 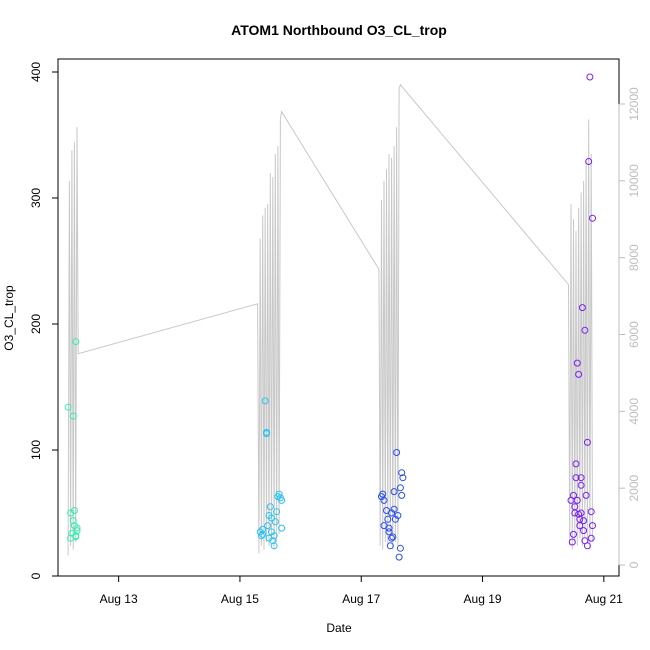 What do you see at coordinates (36, 324) in the screenshot?
I see `left-tick-label: 200` at bounding box center [36, 324].